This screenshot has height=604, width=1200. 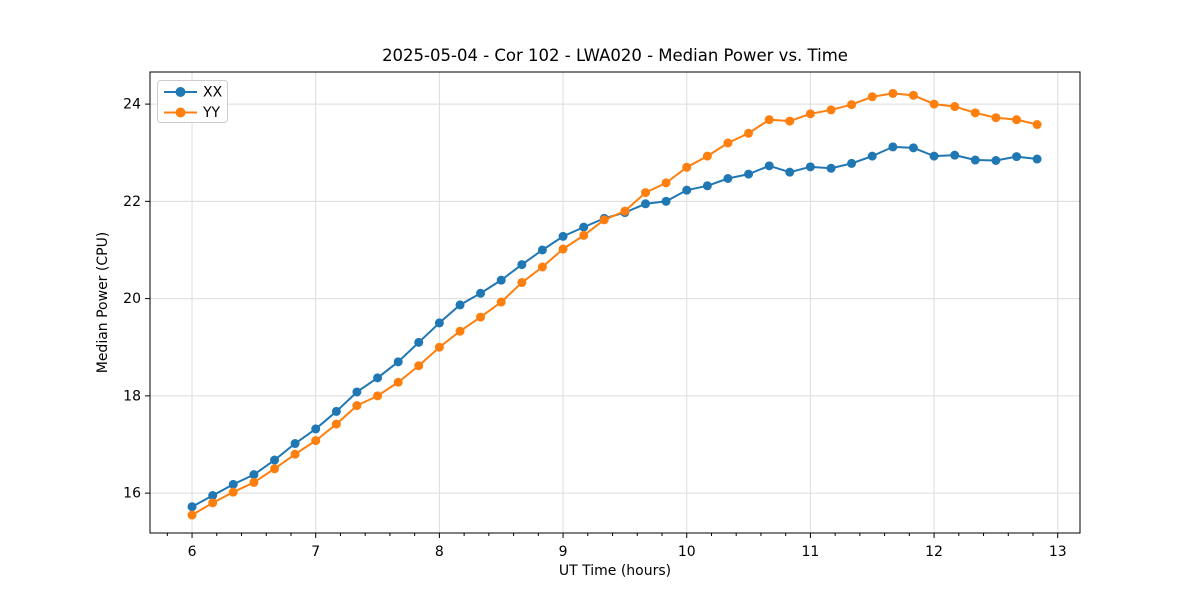 What do you see at coordinates (213, 93) in the screenshot?
I see `legend-label-xx: XX` at bounding box center [213, 93].